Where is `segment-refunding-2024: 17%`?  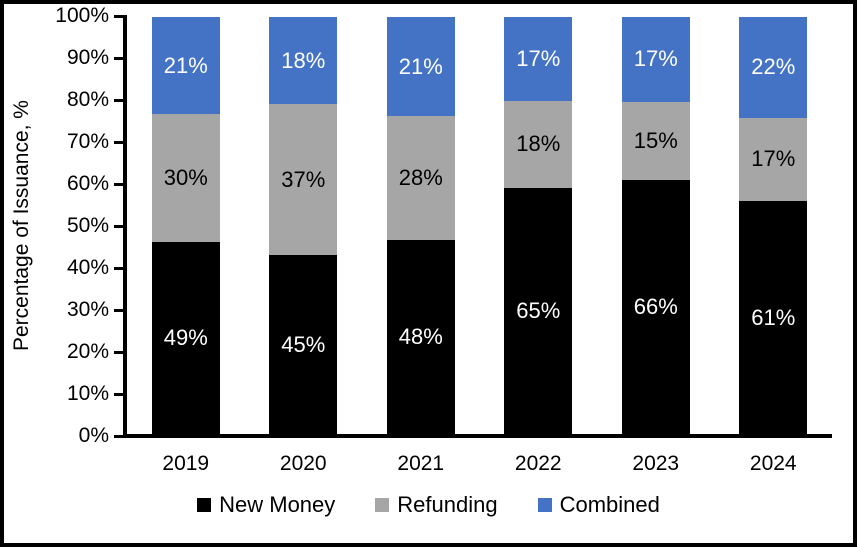
segment-refunding-2024: 17% is located at coordinates (773, 159).